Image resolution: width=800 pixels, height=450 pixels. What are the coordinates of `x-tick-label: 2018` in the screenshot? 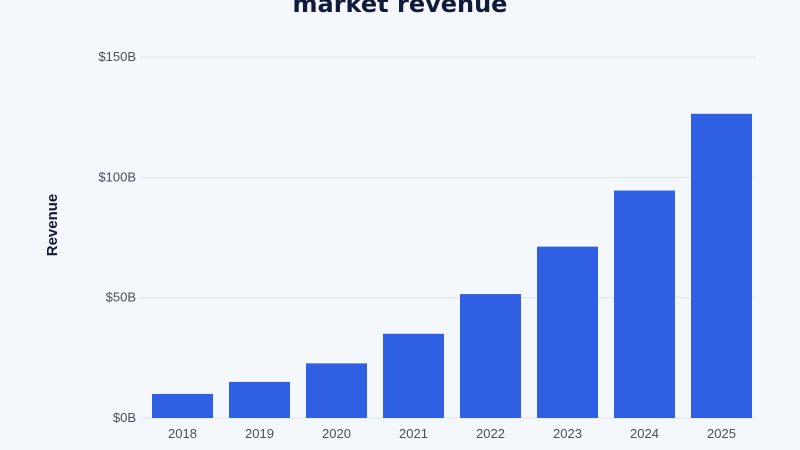 It's located at (182, 433).